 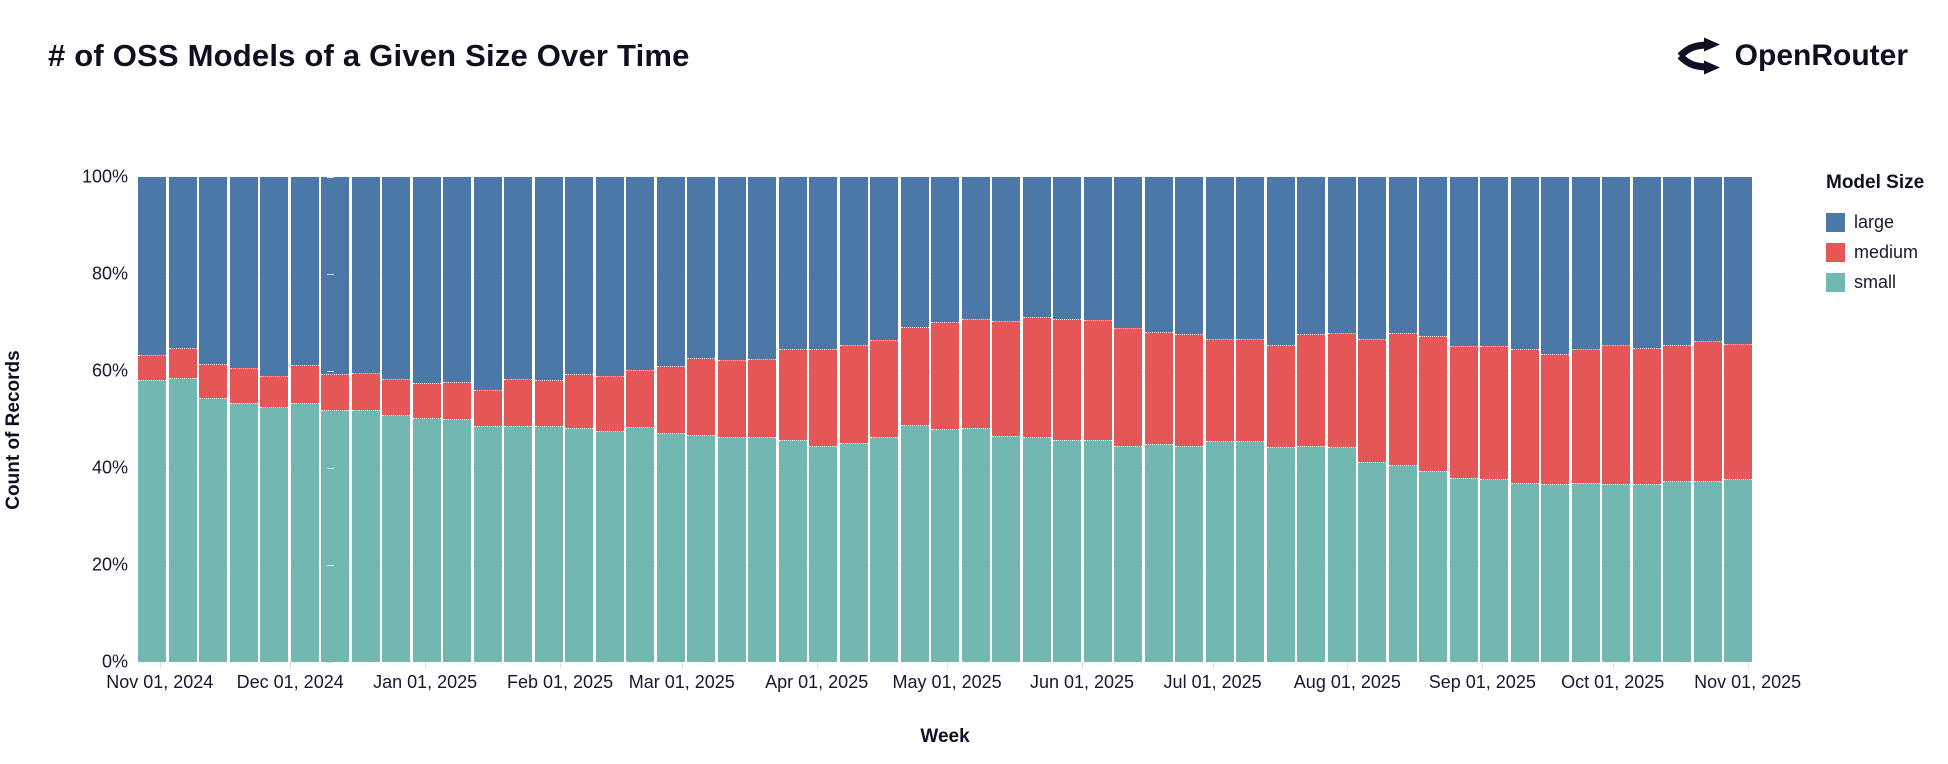 I want to click on bar-week-Mar-02-2025, so click(x=701, y=419).